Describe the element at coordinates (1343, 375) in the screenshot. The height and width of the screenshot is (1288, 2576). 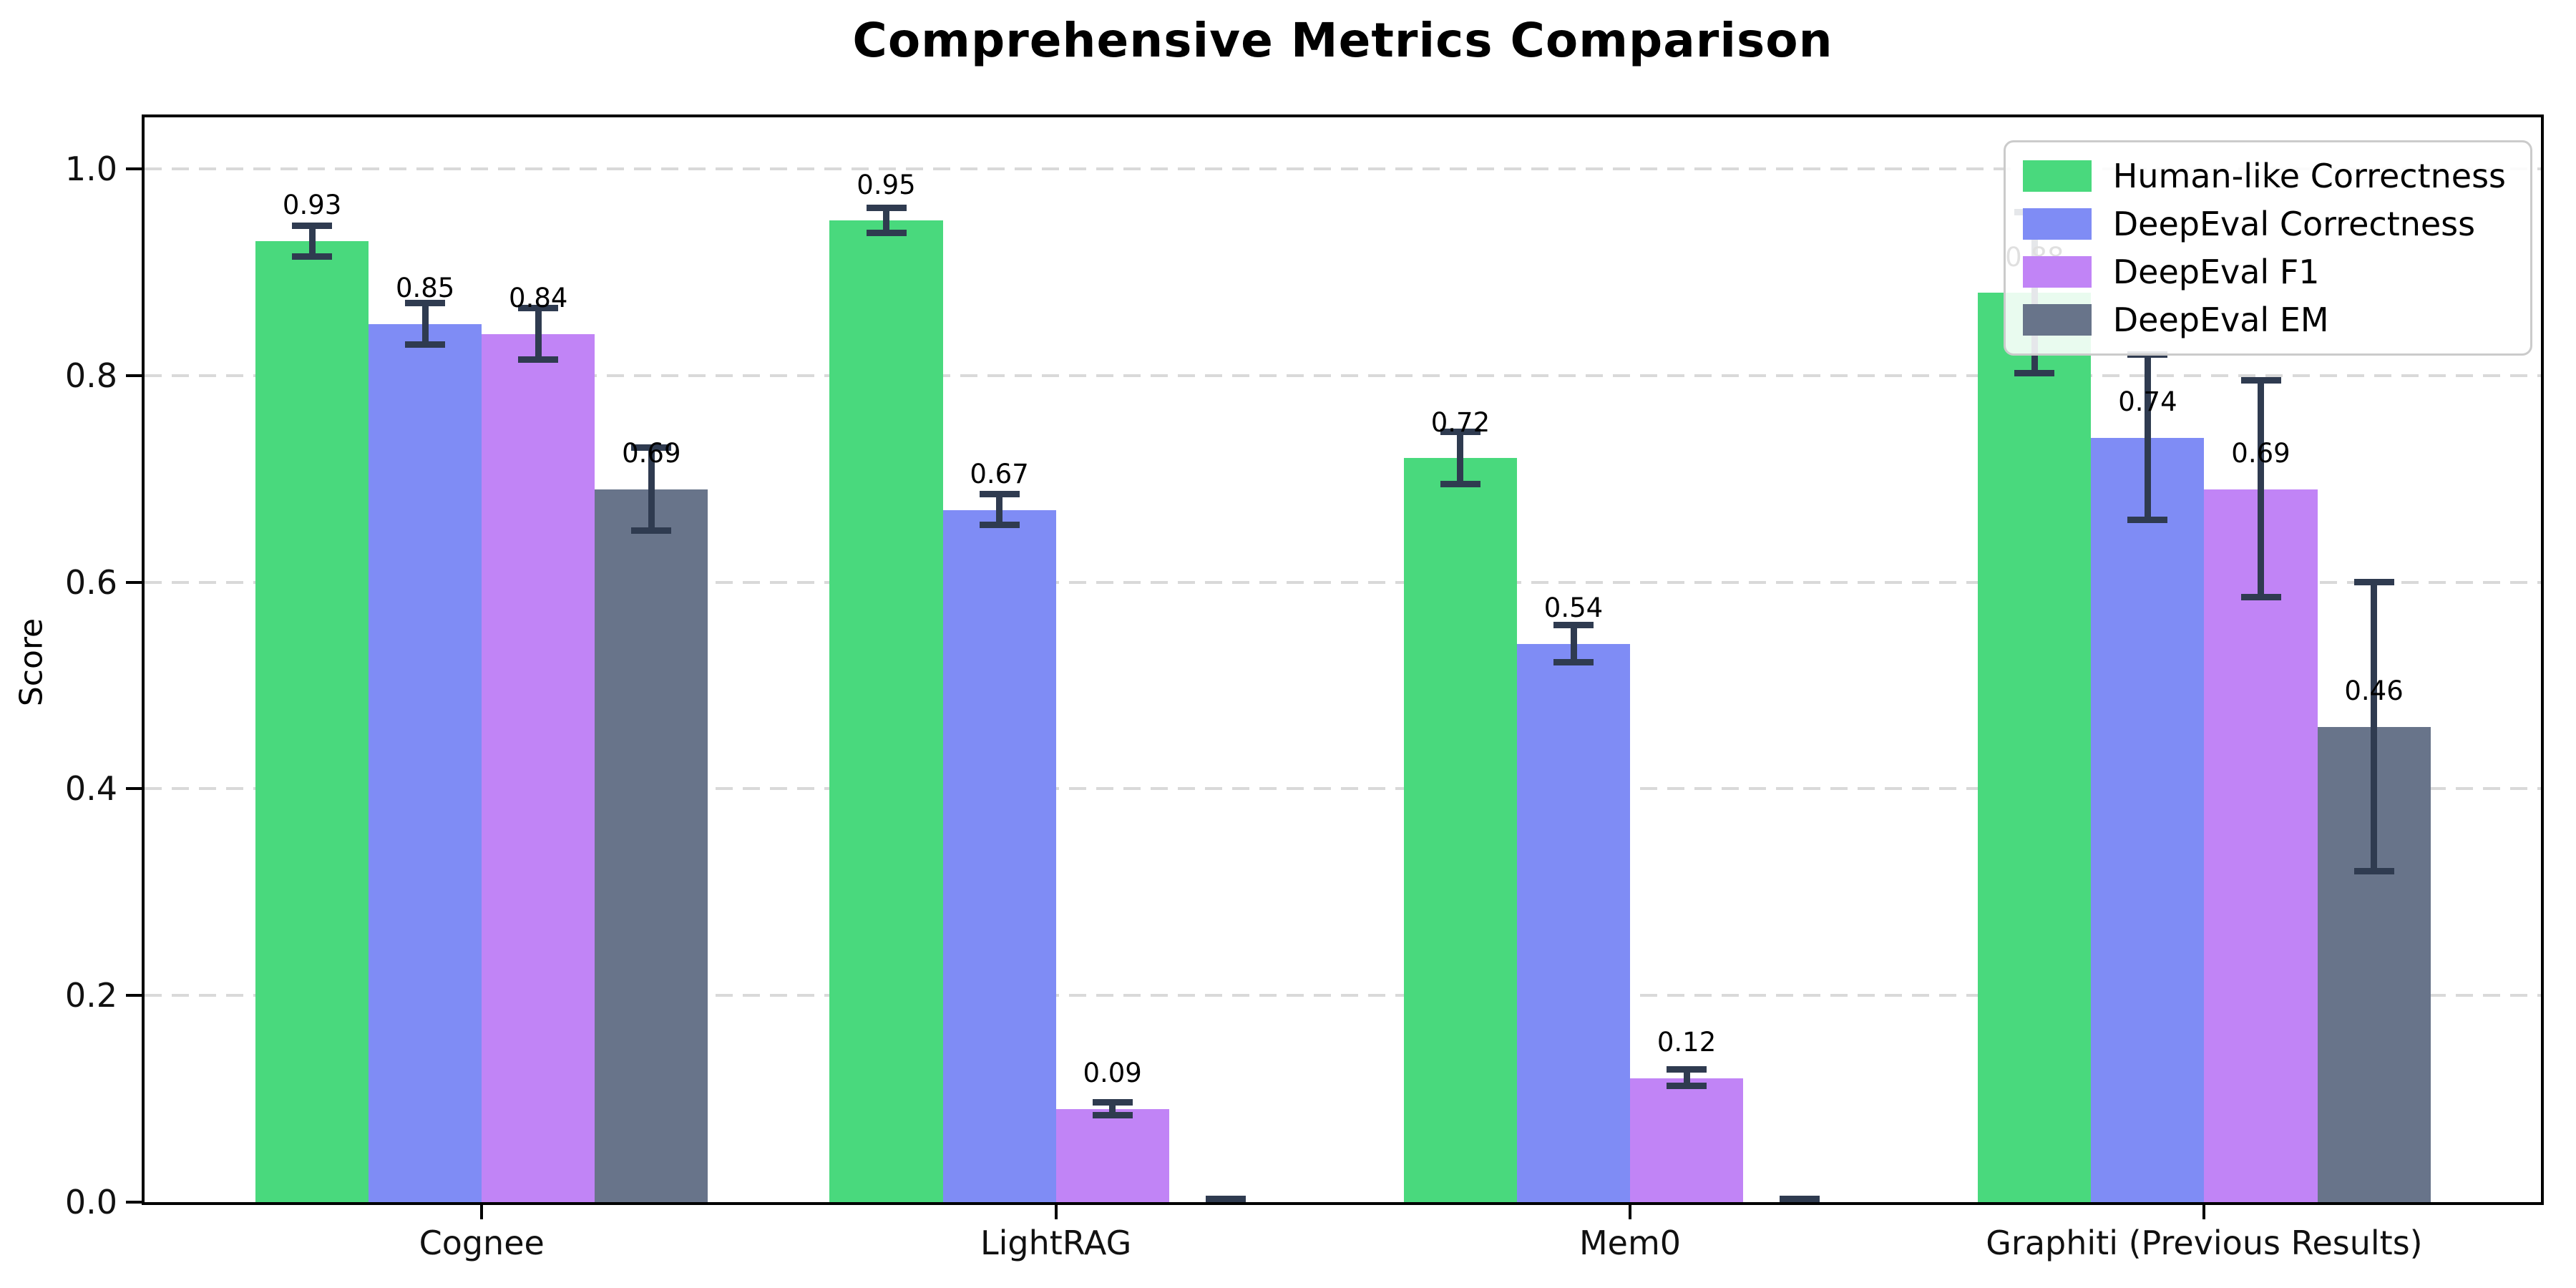
I see `gridline-0.8` at that location.